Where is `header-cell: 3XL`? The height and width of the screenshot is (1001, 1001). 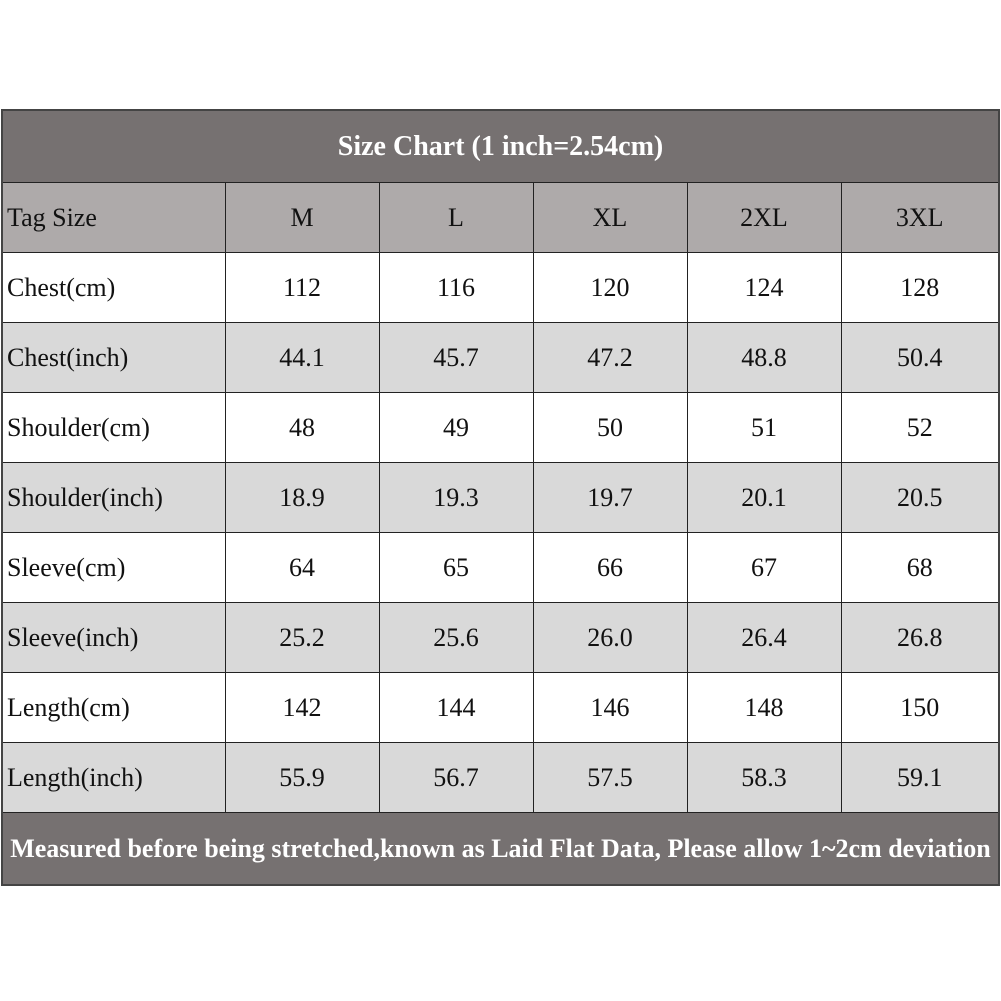
header-cell: 3XL is located at coordinates (920, 217).